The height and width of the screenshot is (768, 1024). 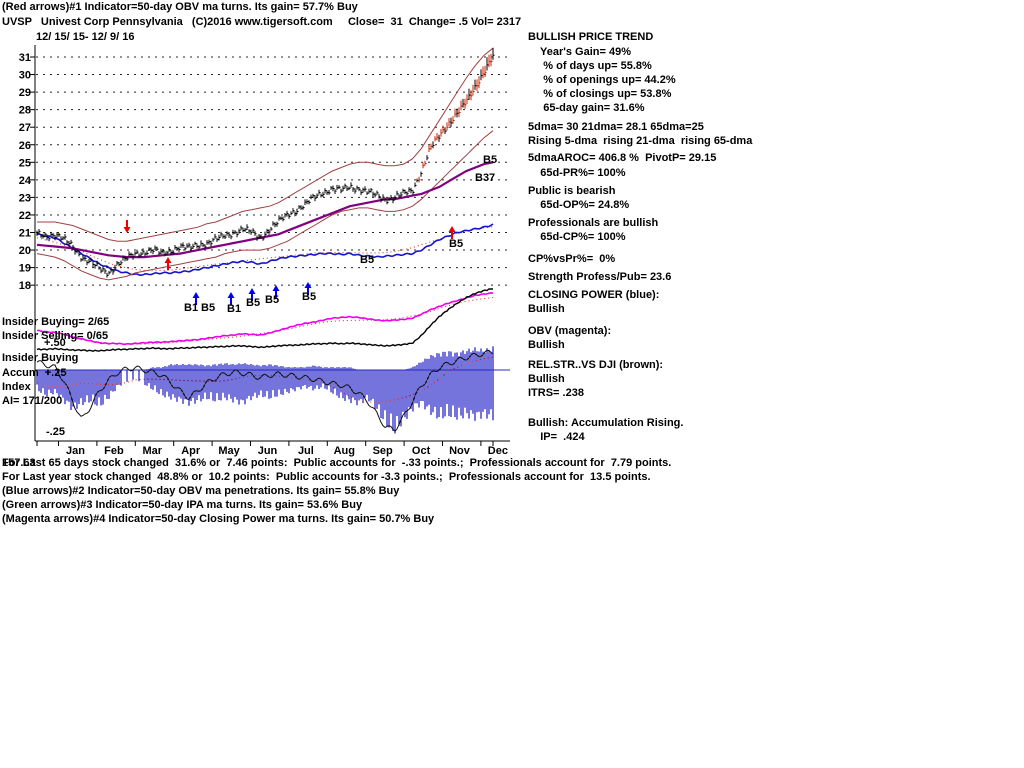 I want to click on chart-left-label-2: +.50, so click(x=55, y=343).